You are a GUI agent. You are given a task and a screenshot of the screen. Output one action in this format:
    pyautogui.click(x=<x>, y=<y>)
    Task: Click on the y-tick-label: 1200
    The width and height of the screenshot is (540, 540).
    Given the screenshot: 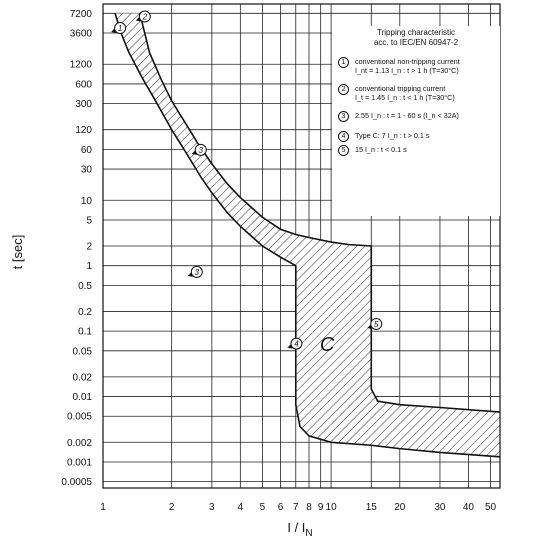 What is the action you would take?
    pyautogui.click(x=81, y=65)
    